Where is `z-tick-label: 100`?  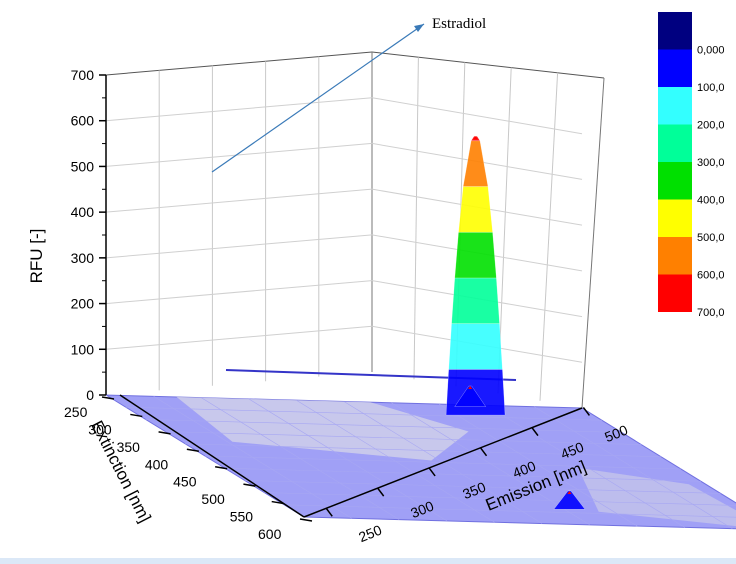 z-tick-label: 100 is located at coordinates (83, 349).